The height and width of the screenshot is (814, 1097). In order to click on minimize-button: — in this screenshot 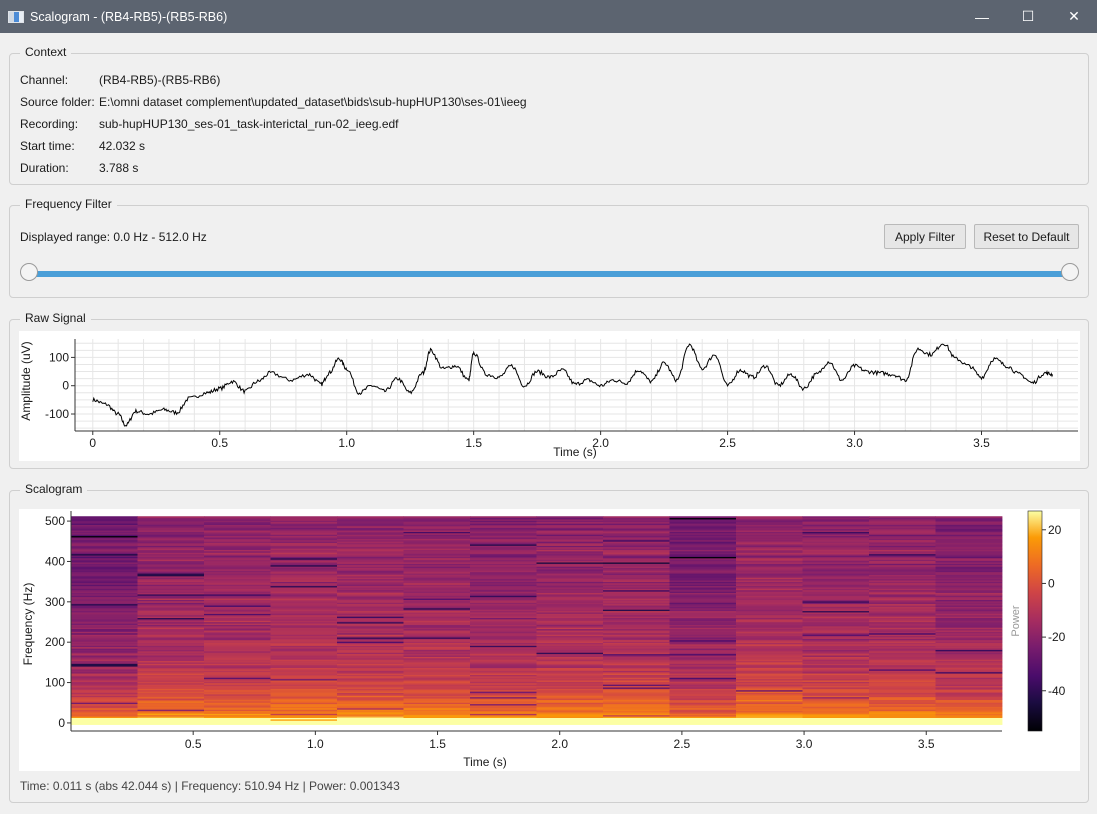, I will do `click(982, 16)`.